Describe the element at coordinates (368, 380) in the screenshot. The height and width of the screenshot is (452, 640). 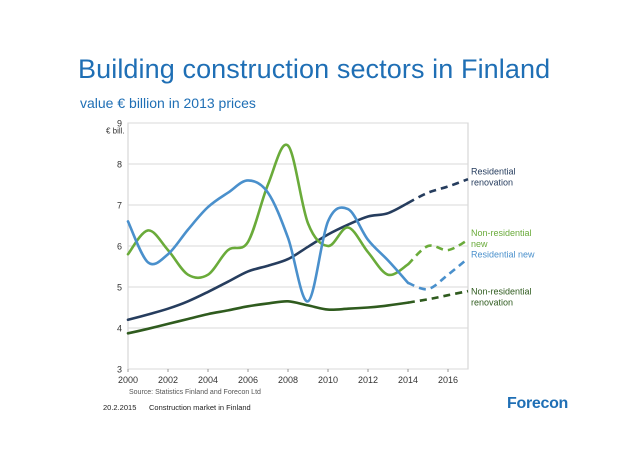
I see `x-tick-label: 2012` at that location.